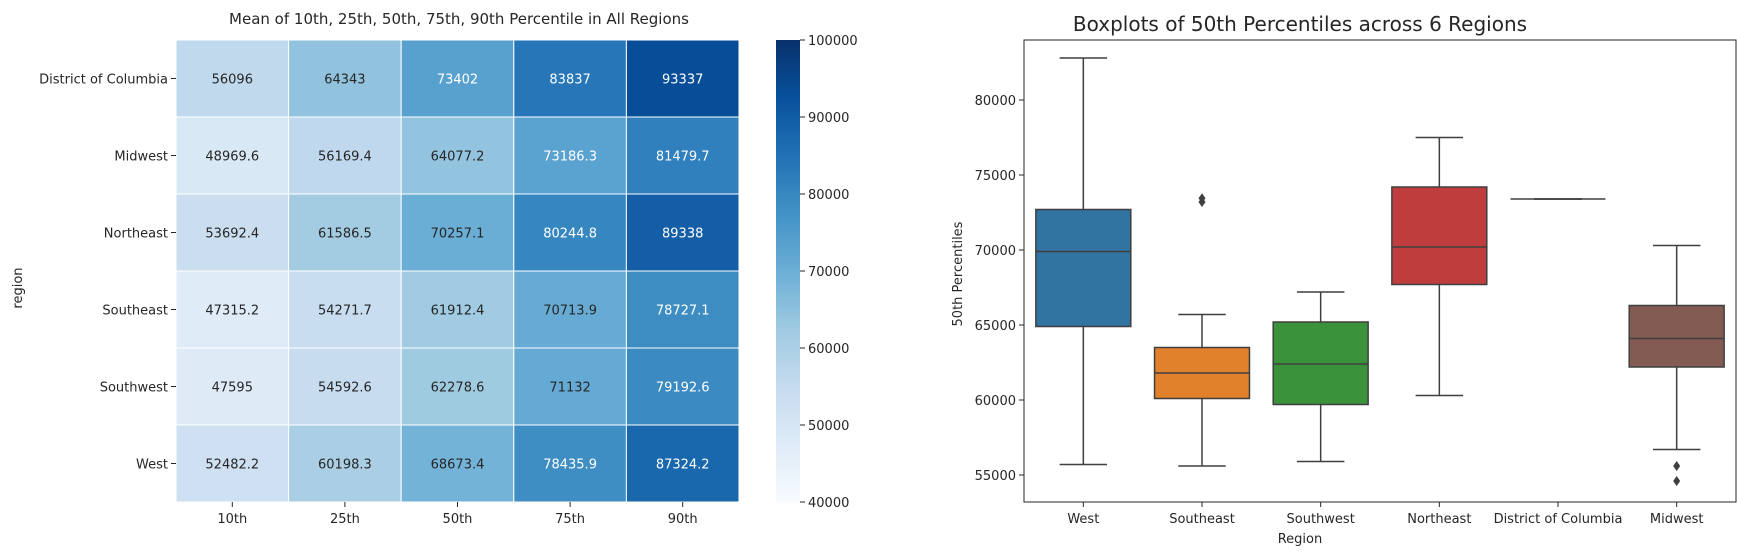  I want to click on heatmap-colorbar: 40000 50000 60000 70000 80000 90000 100000, so click(817, 272).